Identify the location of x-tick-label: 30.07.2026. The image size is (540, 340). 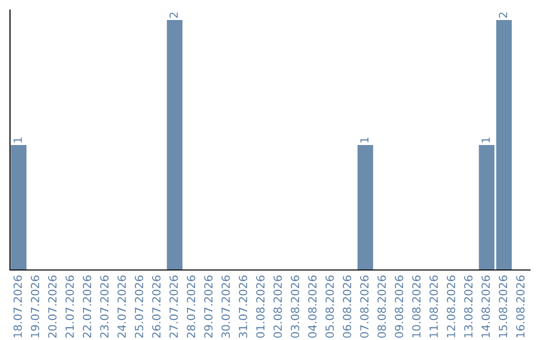
(225, 307).